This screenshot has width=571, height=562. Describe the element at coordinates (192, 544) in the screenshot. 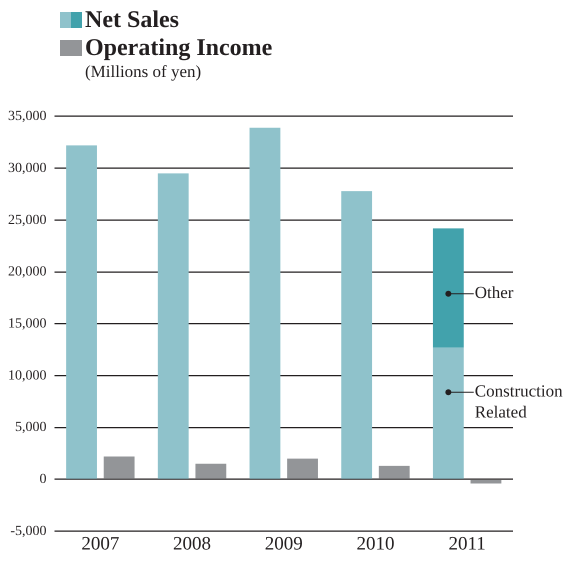

I see `x-tick-label: 2008` at that location.